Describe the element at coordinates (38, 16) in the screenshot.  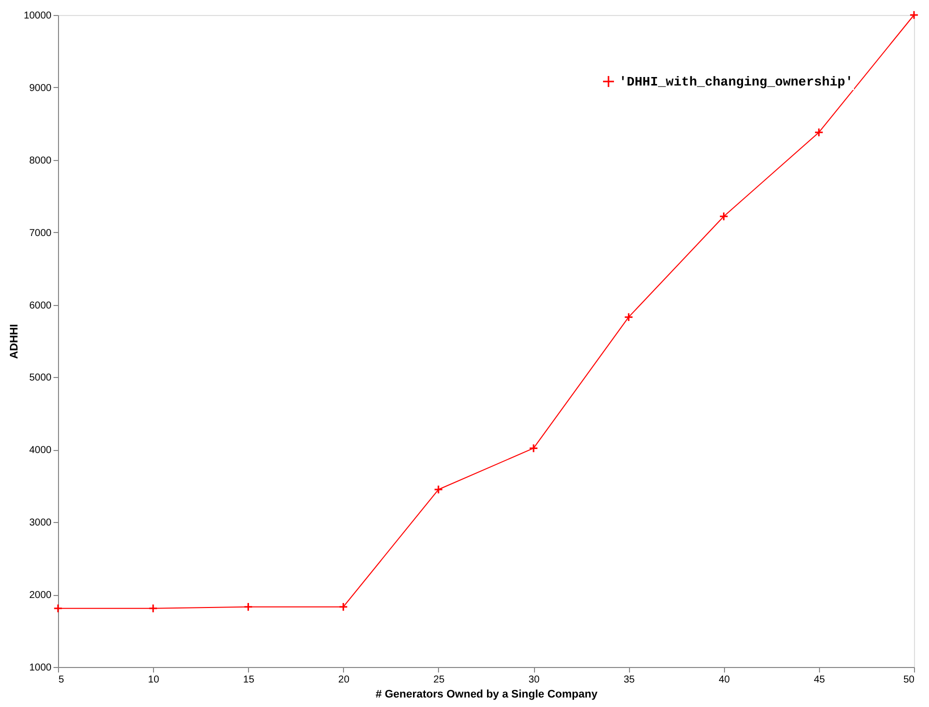
I see `y-tick-label: 10000` at that location.